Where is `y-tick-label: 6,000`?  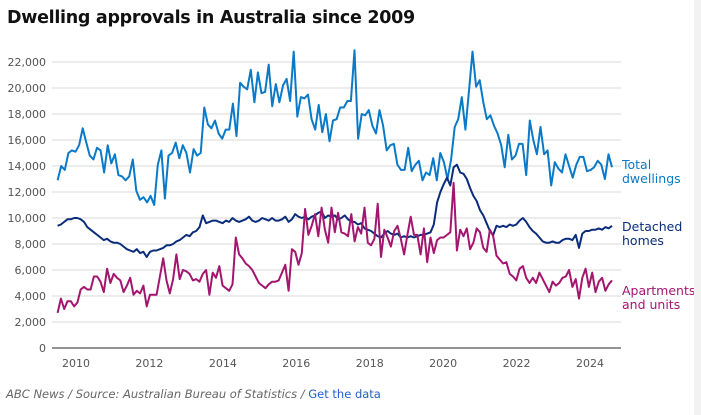
y-tick-label: 6,000 is located at coordinates (31, 270).